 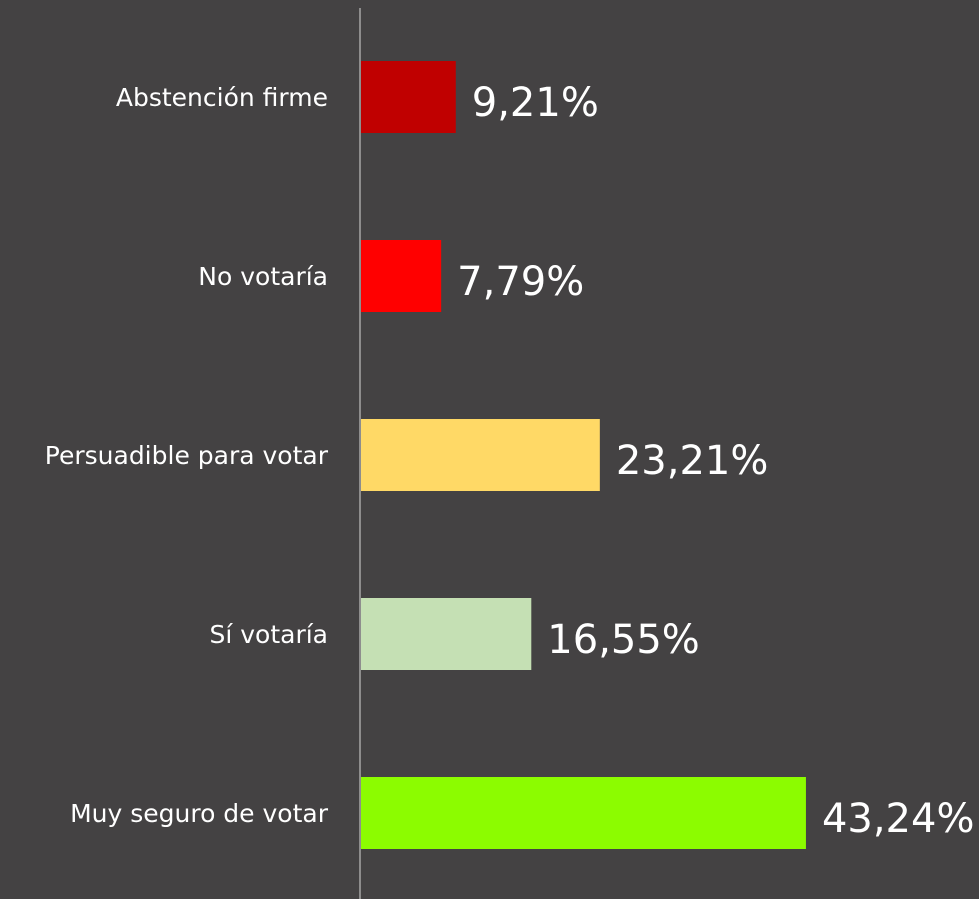 What do you see at coordinates (898, 819) in the screenshot?
I see `value-label: 43,24%` at bounding box center [898, 819].